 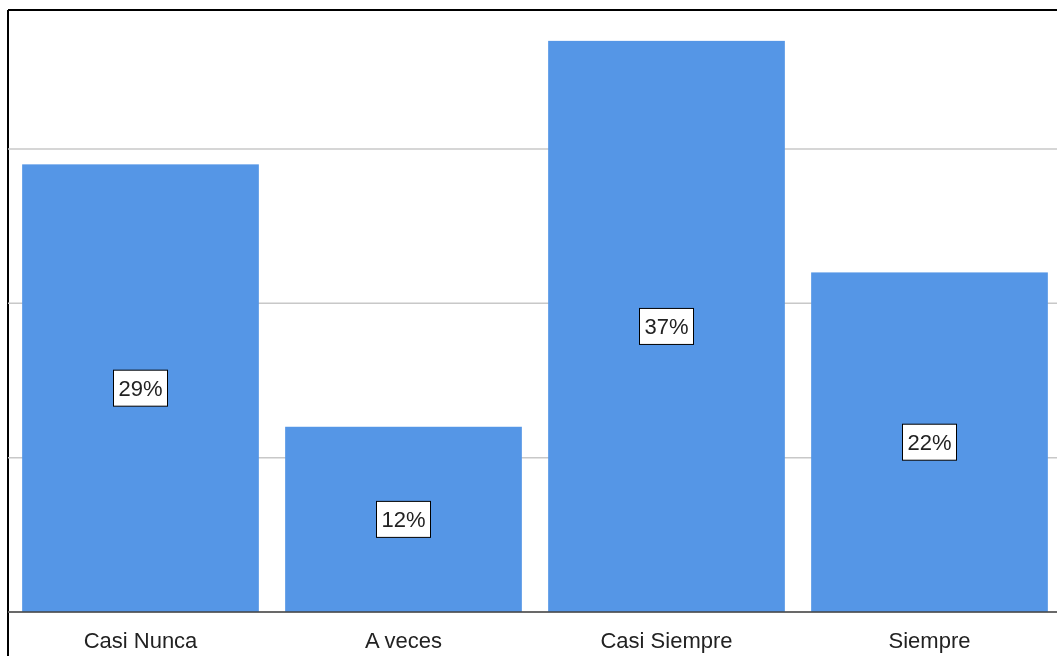 I want to click on x-tick-label: Casi Siempre, so click(x=666, y=640).